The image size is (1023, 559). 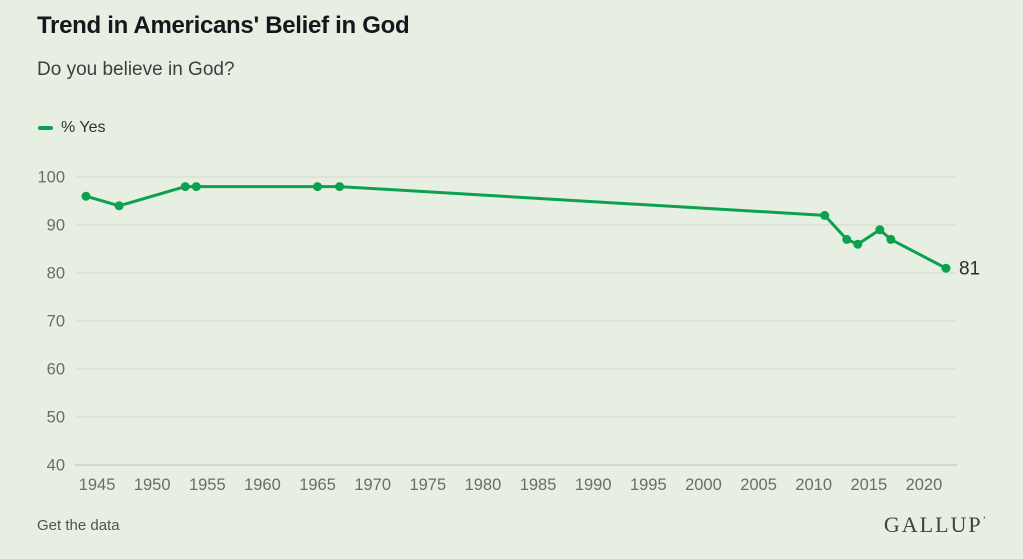 What do you see at coordinates (318, 187) in the screenshot?
I see `data-point-1965` at bounding box center [318, 187].